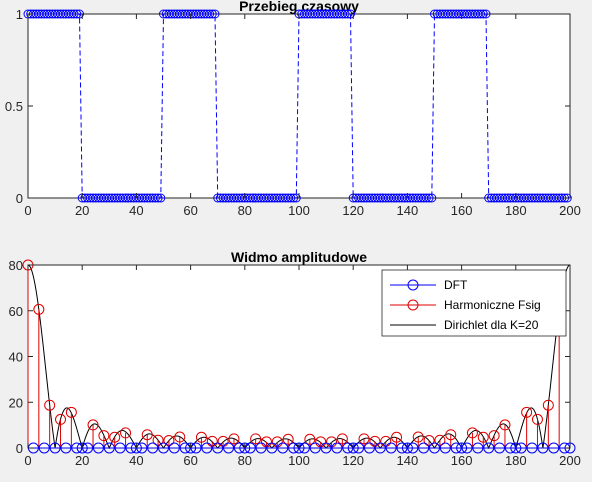 This screenshot has width=592, height=482. What do you see at coordinates (570, 210) in the screenshot?
I see `x-tick-label: 200` at bounding box center [570, 210].